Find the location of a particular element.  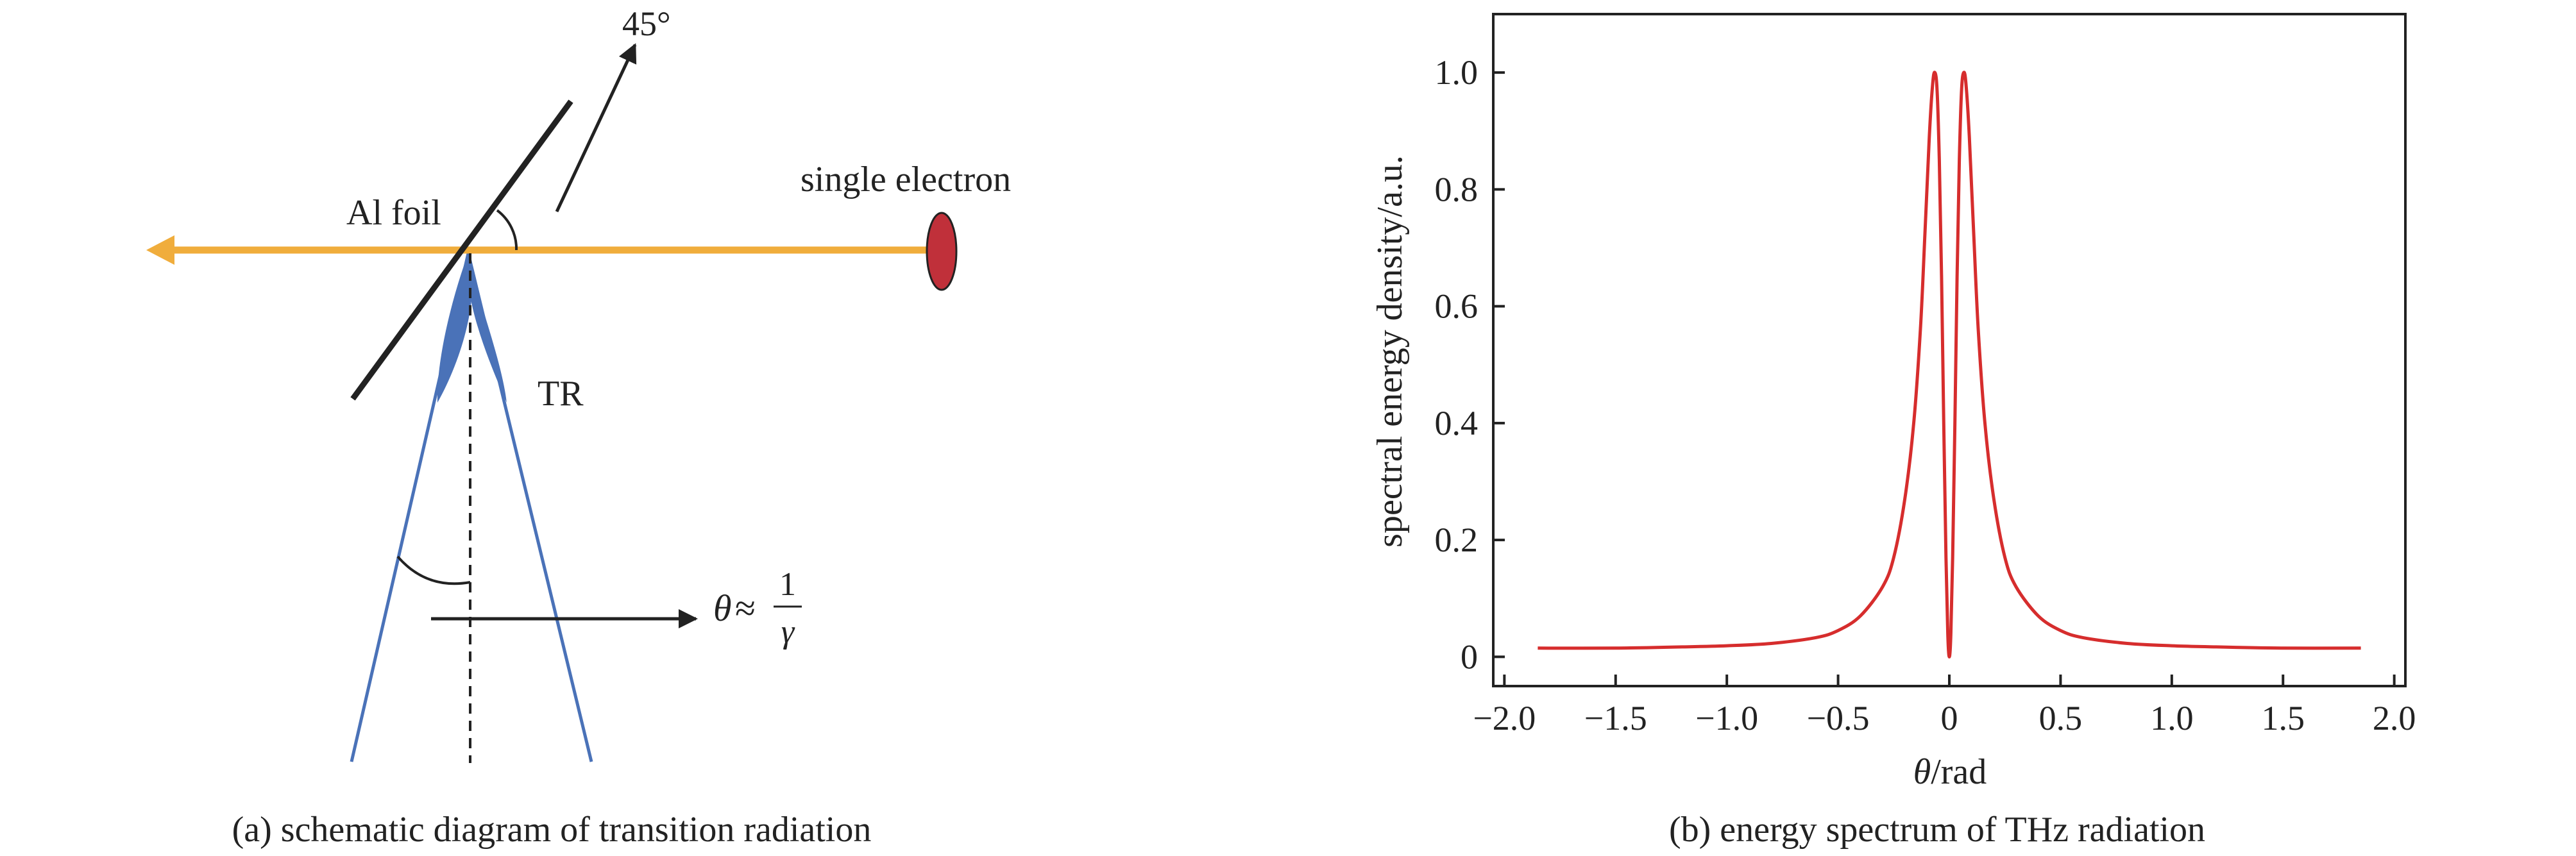

tr-lobe-left is located at coordinates (455, 328).